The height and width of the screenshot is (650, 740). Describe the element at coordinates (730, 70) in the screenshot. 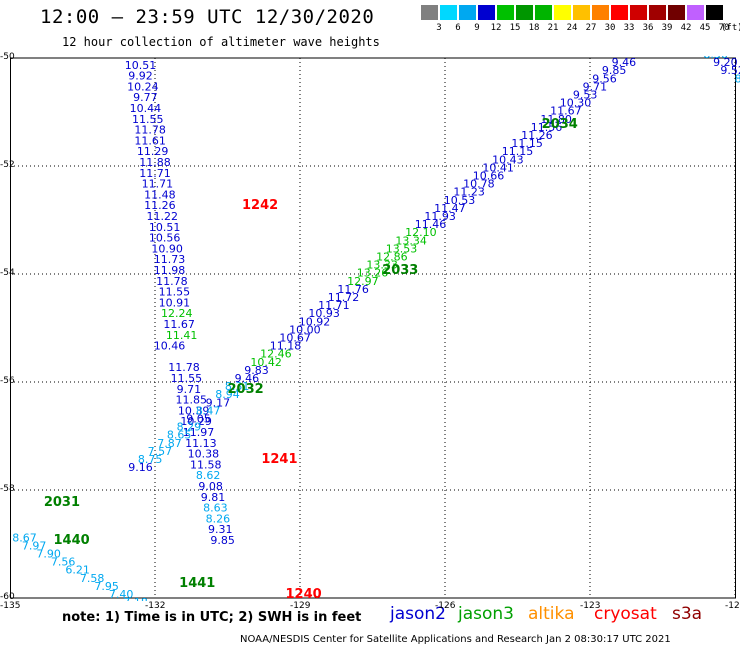

I see `track-value: 9.52` at that location.